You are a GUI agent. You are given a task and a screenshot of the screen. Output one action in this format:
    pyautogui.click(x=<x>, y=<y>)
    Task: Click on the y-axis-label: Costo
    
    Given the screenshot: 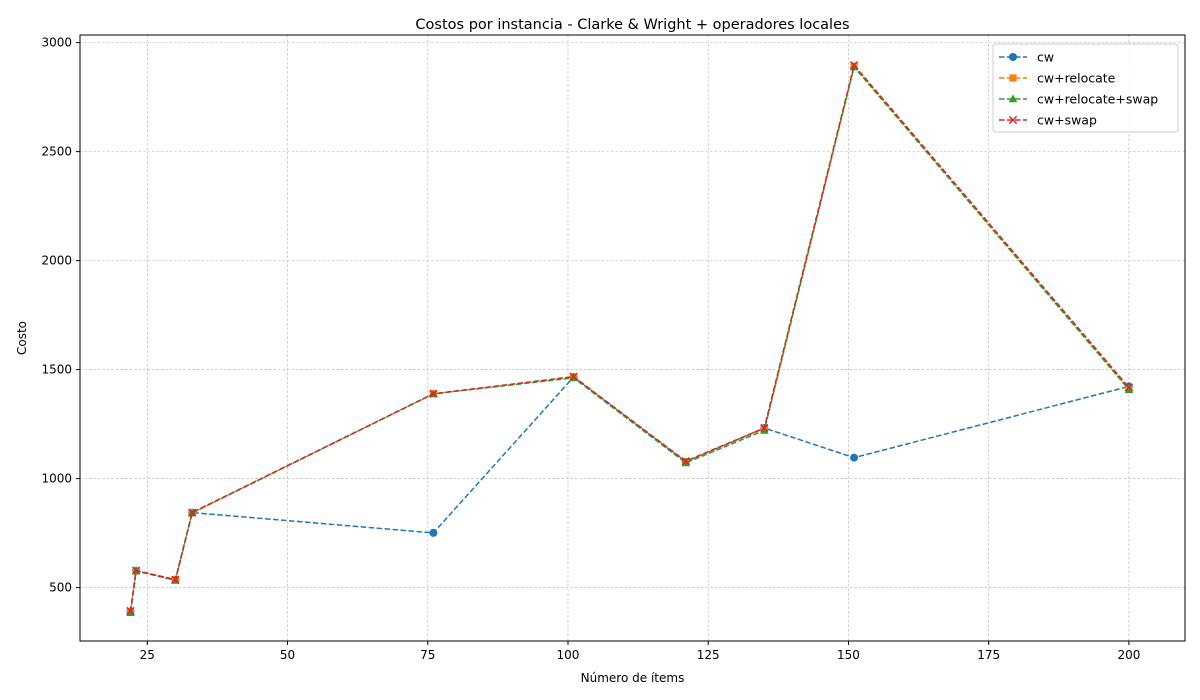 What is the action you would take?
    pyautogui.click(x=22, y=338)
    